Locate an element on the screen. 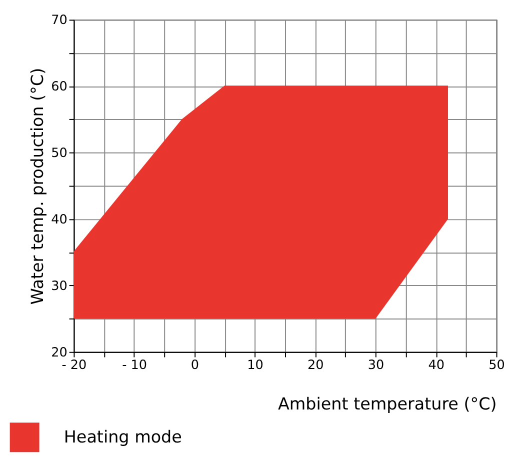  y-tick-label: 30 is located at coordinates (59, 286).